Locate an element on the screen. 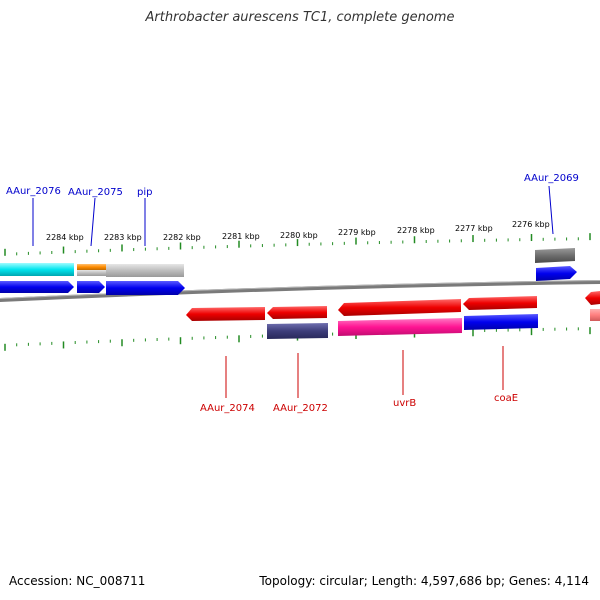 The height and width of the screenshot is (600, 600). gene-label: AAur_2076 is located at coordinates (33, 191).